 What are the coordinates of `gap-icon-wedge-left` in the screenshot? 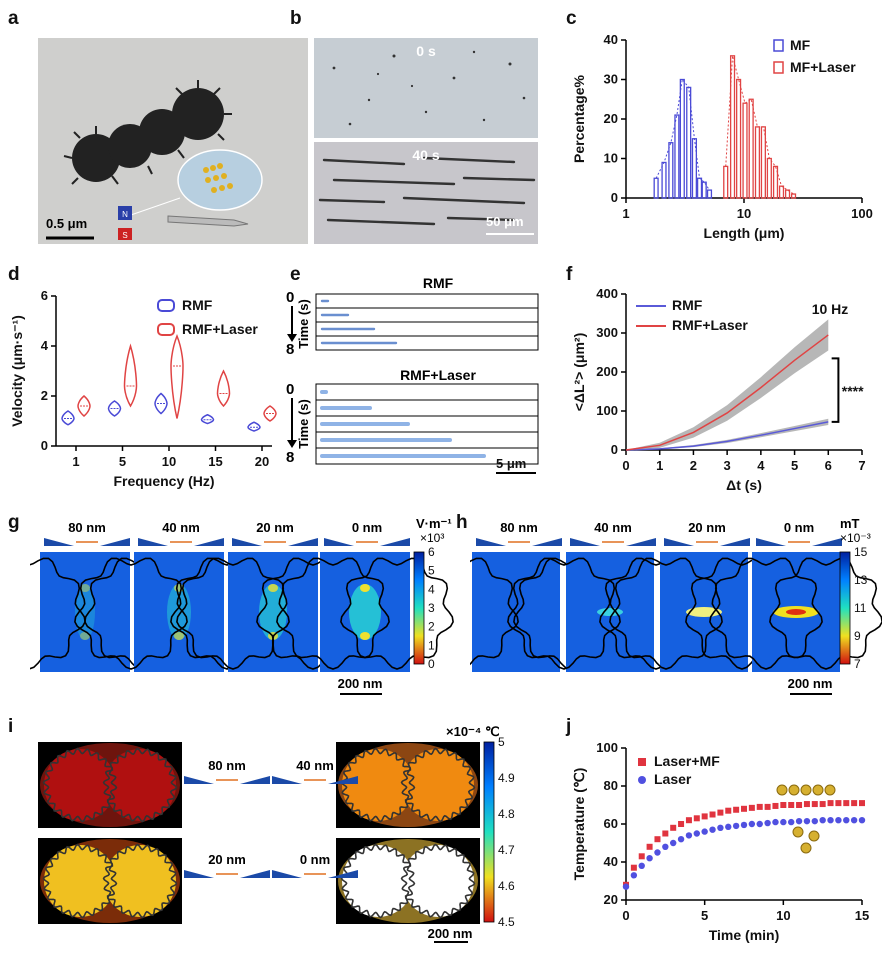 It's located at (585, 542).